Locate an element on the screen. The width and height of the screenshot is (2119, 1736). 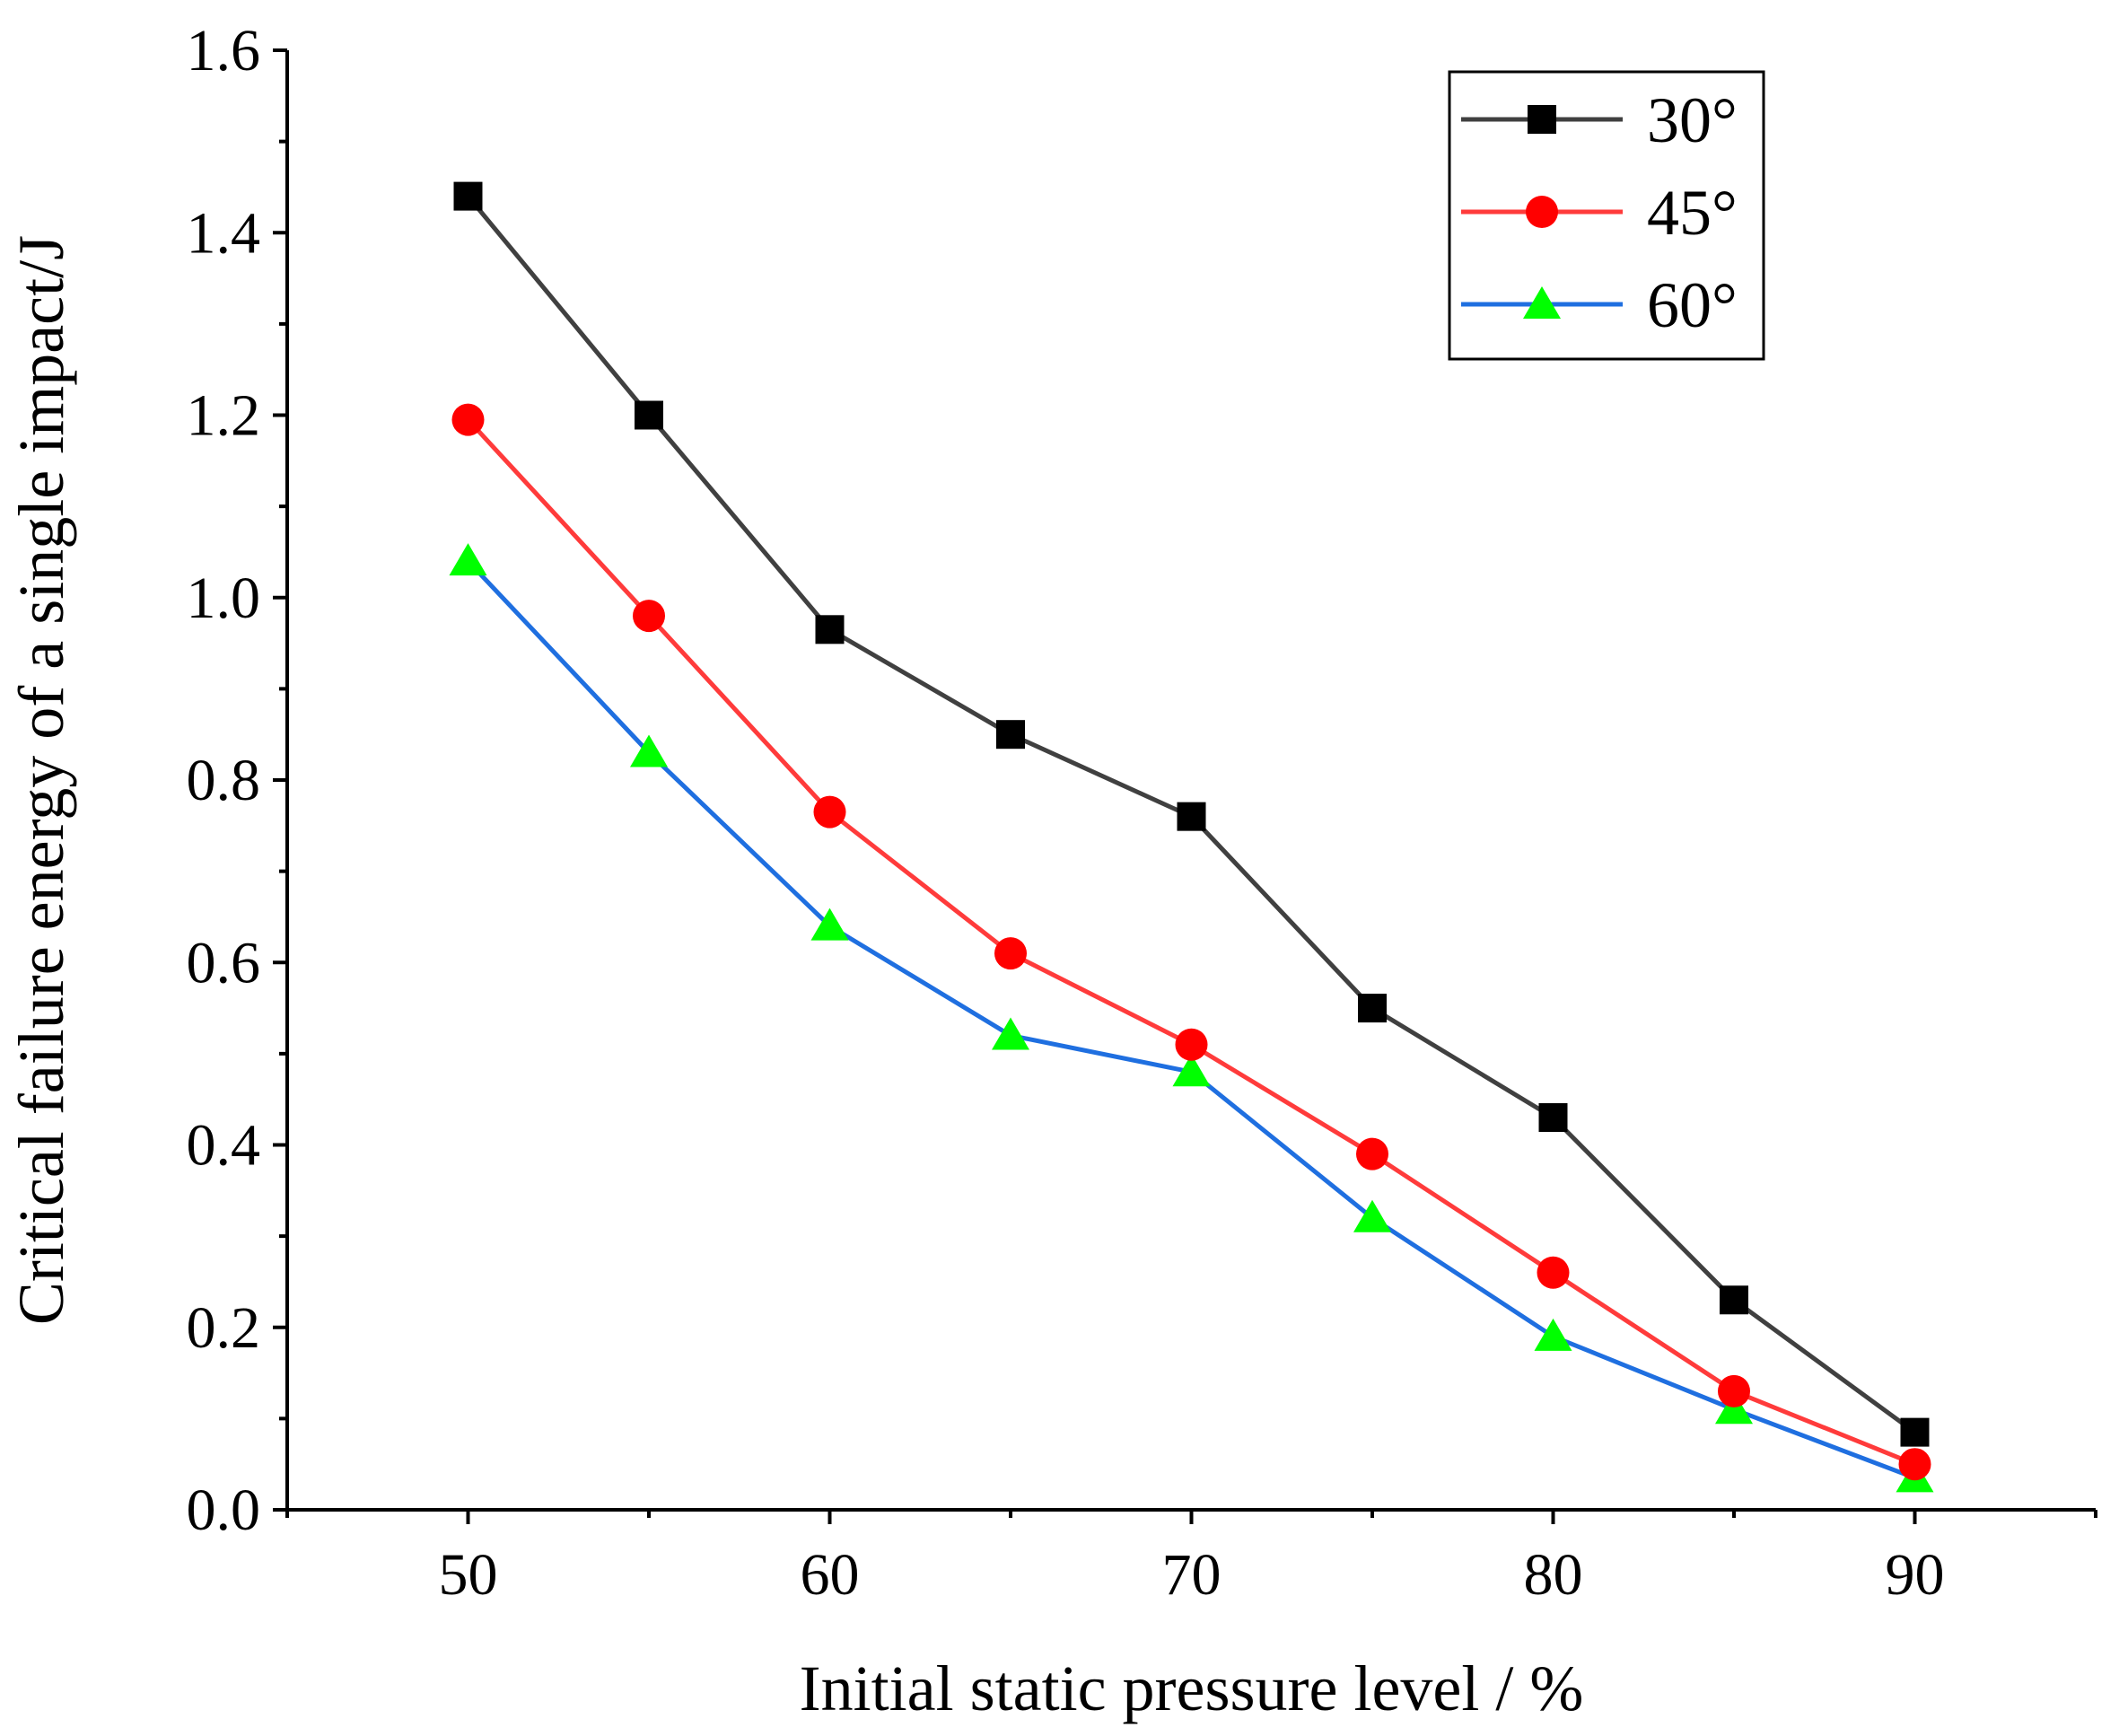
y-tick-label: 1.2 is located at coordinates (224, 416).